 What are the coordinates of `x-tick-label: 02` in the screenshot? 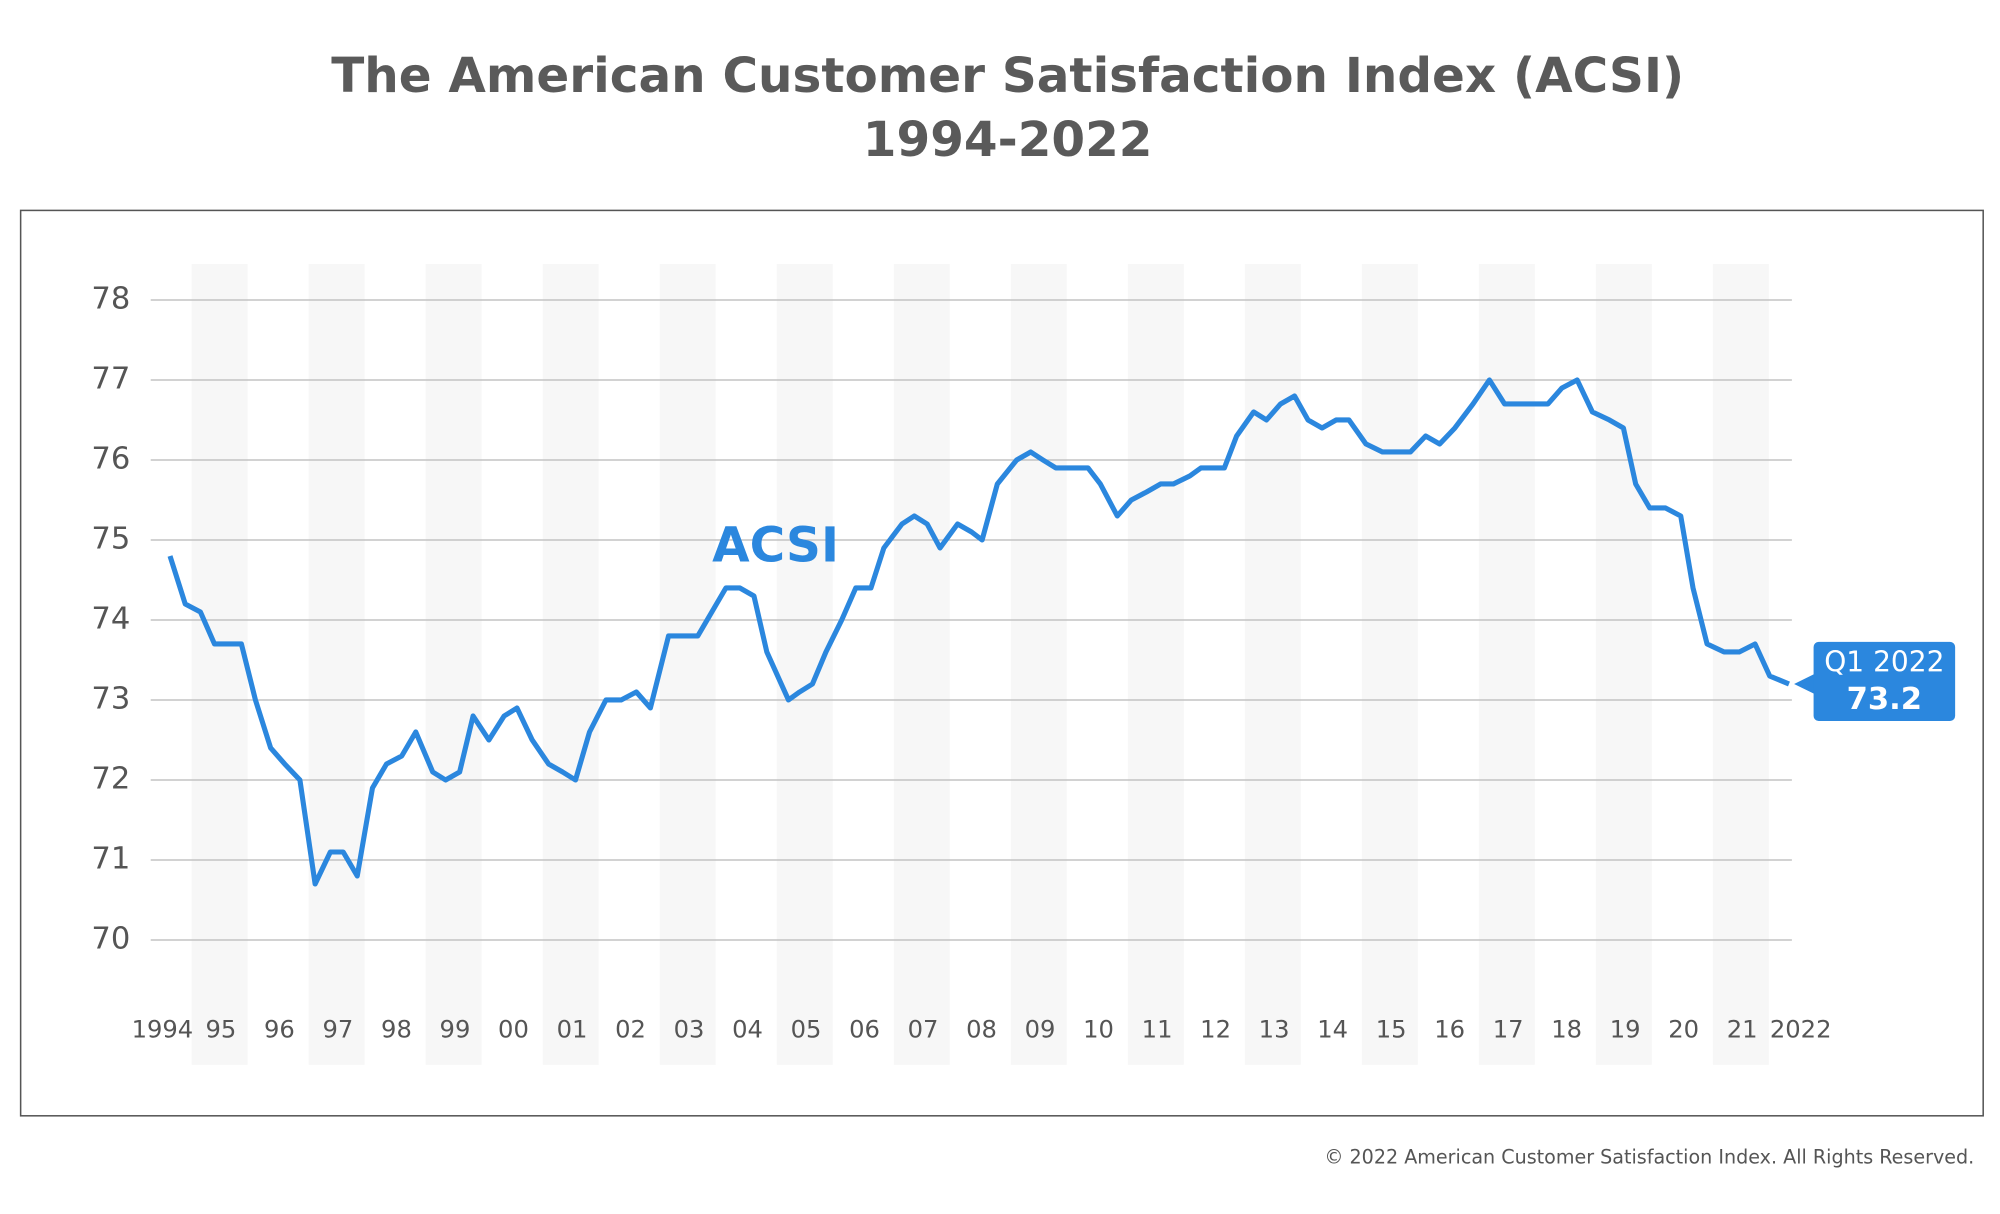 It's located at (630, 1029).